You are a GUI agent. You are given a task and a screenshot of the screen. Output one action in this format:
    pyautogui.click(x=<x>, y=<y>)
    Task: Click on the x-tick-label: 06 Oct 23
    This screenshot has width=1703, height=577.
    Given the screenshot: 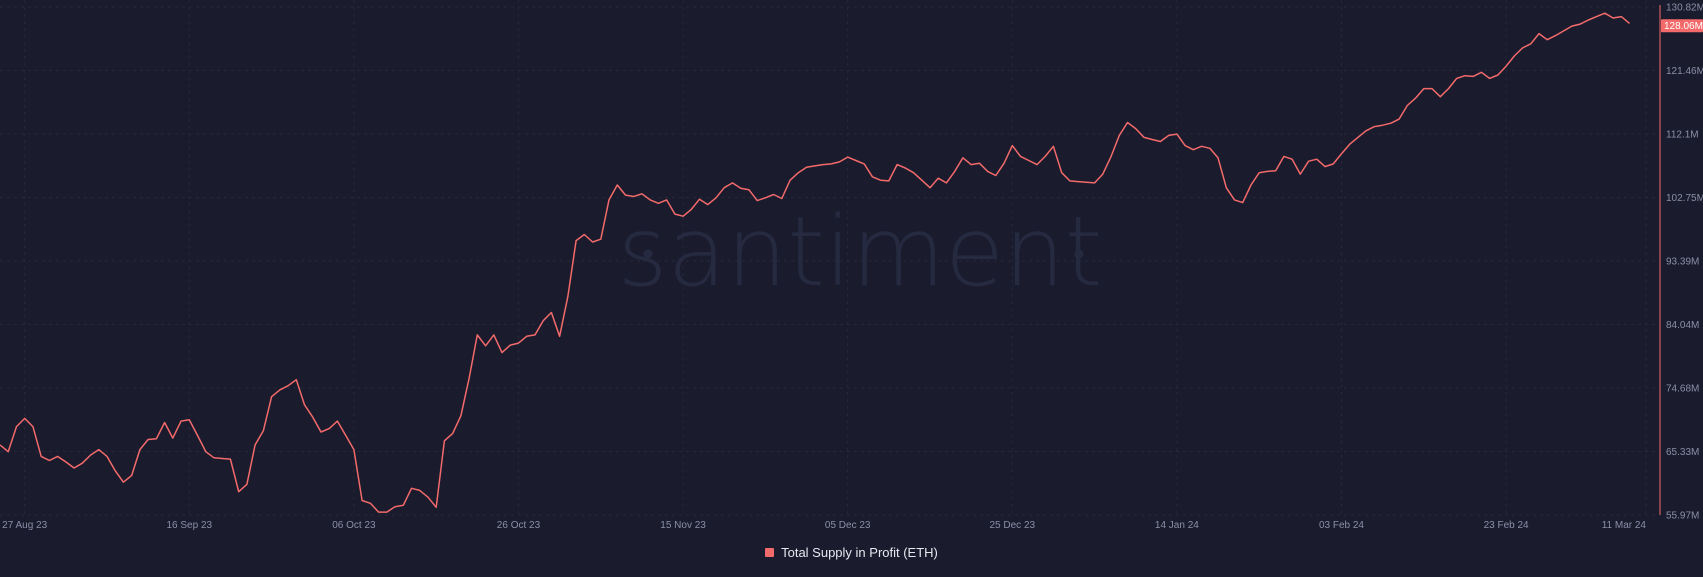 What is the action you would take?
    pyautogui.click(x=354, y=525)
    